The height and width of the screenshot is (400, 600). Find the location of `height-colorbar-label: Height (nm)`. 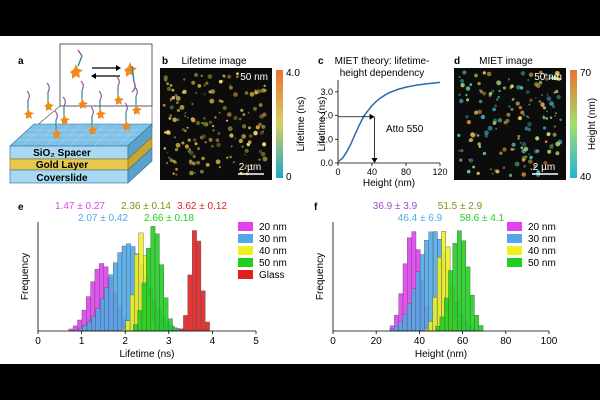

height-colorbar-label: Height (nm) is located at coordinates (592, 124).